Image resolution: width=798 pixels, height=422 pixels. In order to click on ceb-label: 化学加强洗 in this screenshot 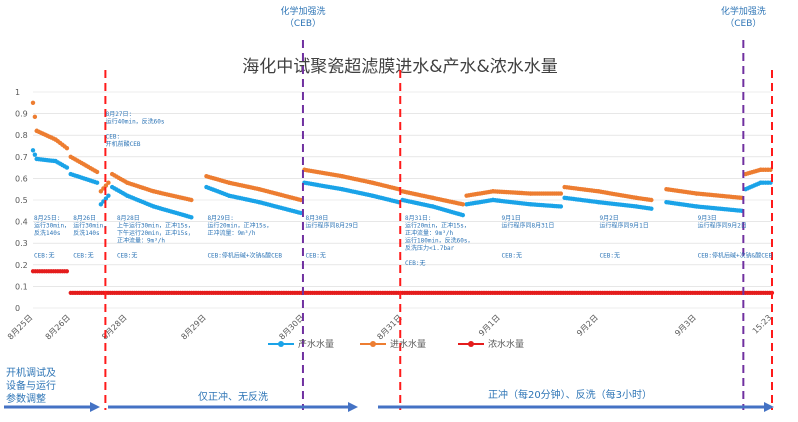, I will do `click(302, 11)`.